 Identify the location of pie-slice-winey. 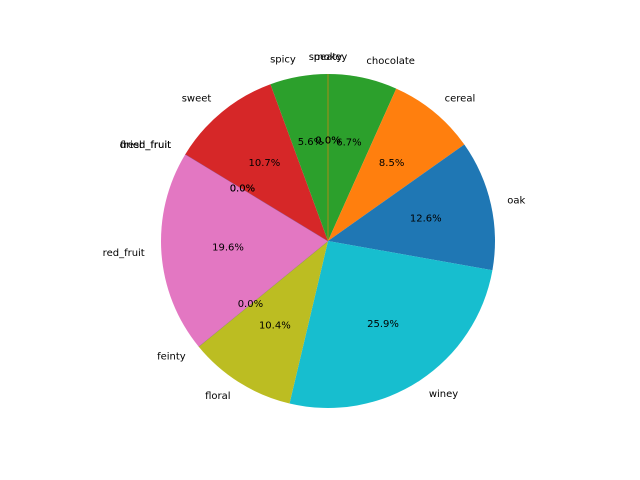
(391, 325).